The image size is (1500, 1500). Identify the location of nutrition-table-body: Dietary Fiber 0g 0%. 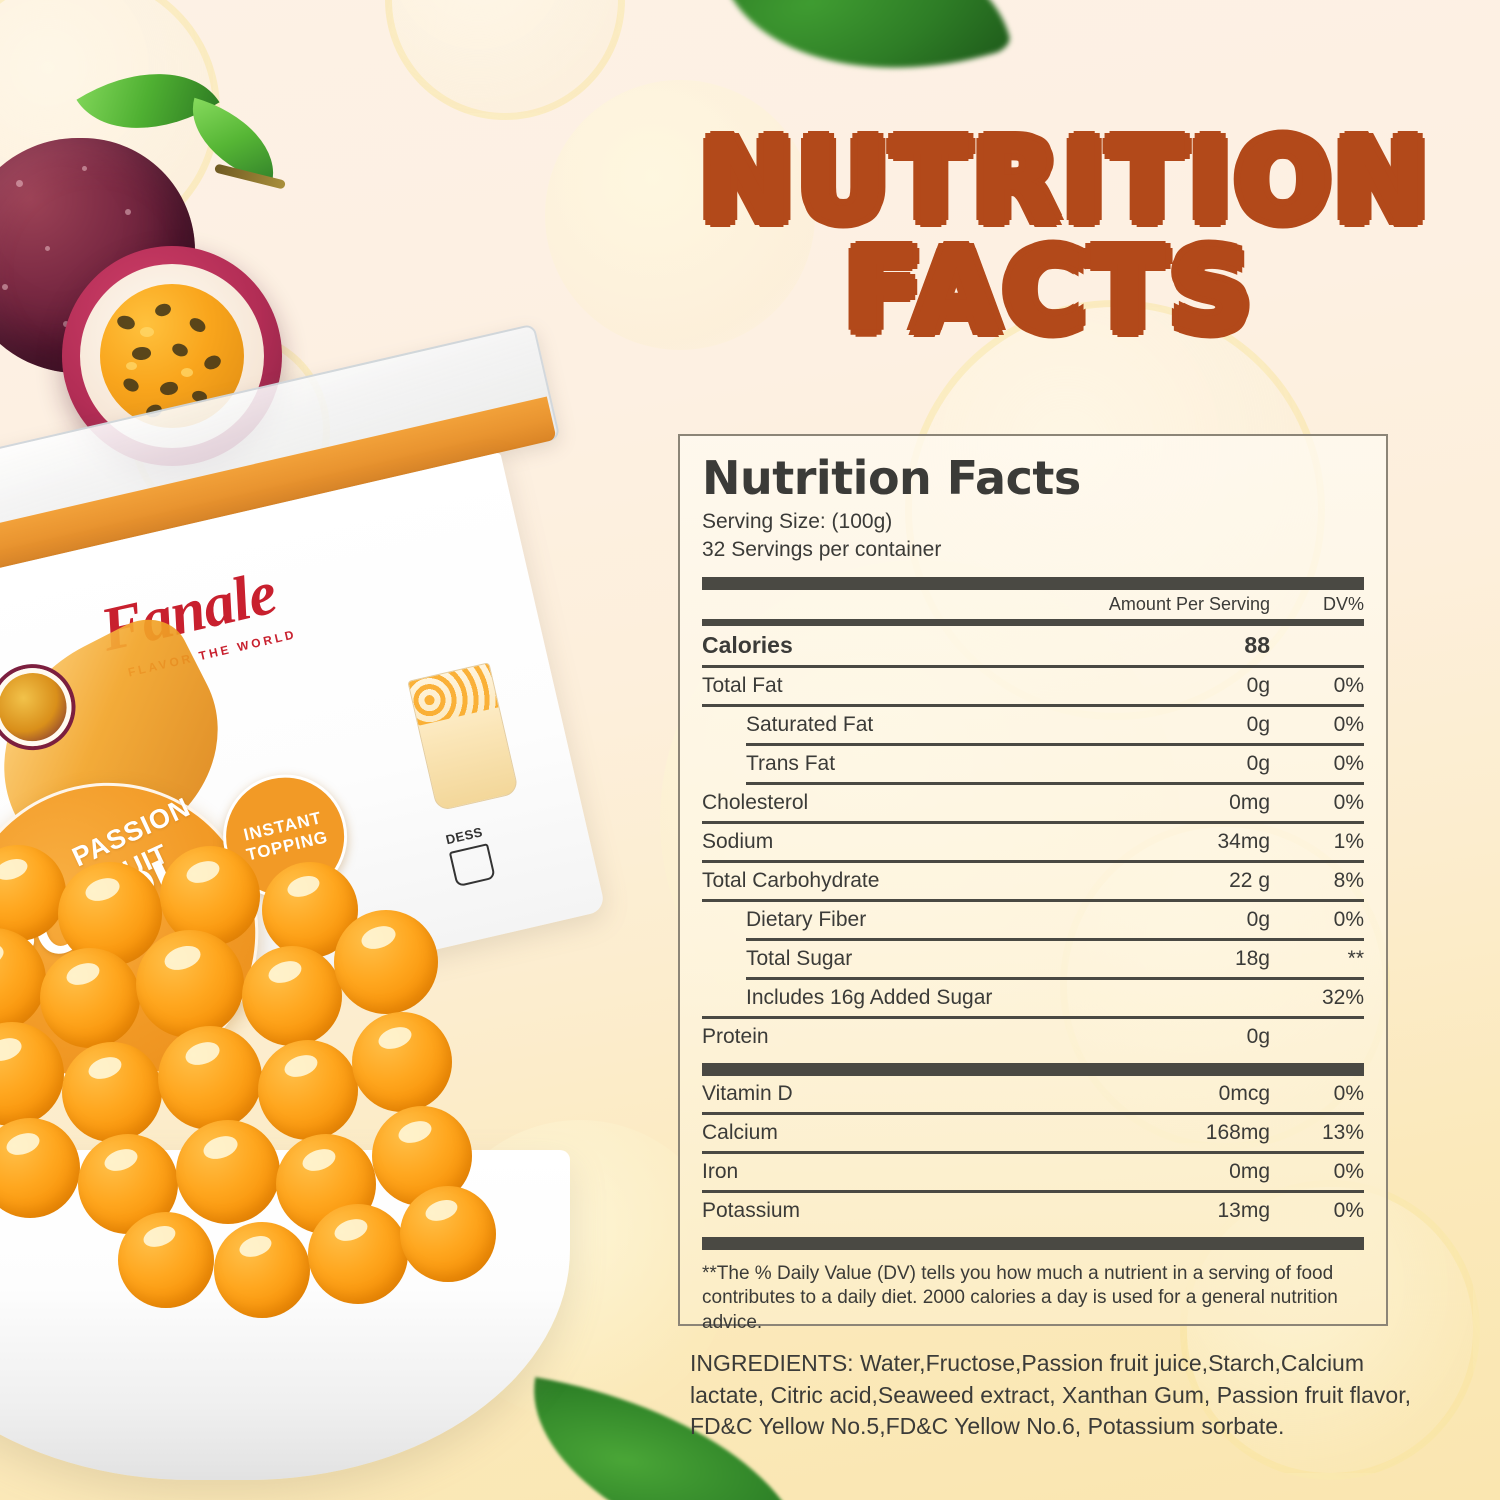
(1033, 920).